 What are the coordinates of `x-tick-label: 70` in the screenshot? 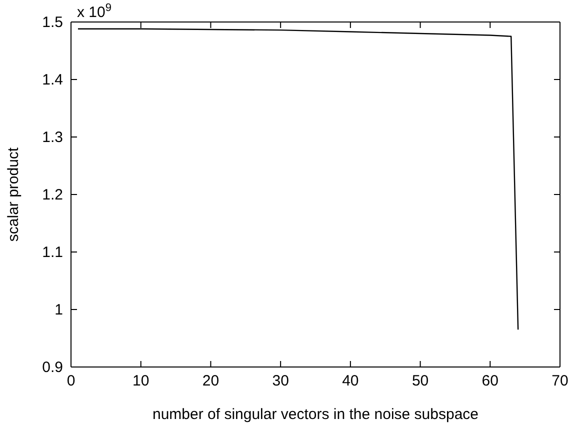 It's located at (560, 381).